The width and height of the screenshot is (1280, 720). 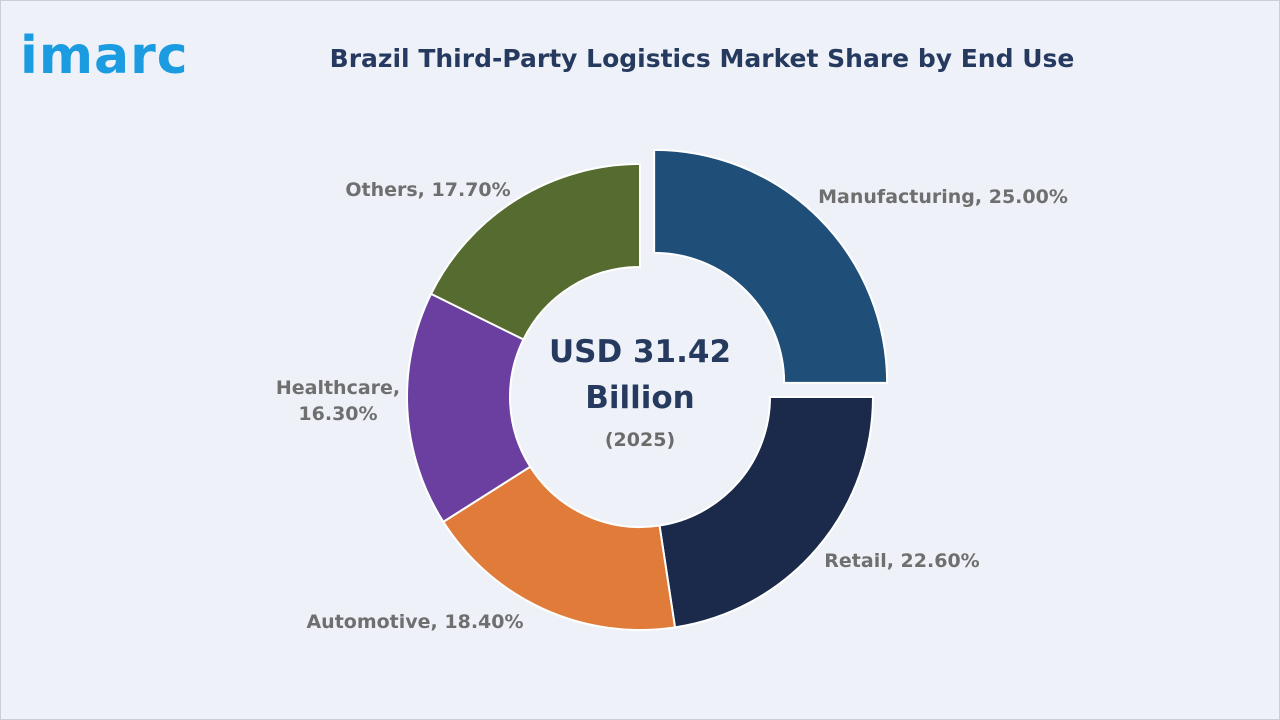 What do you see at coordinates (766, 512) in the screenshot?
I see `donut-slice-retail` at bounding box center [766, 512].